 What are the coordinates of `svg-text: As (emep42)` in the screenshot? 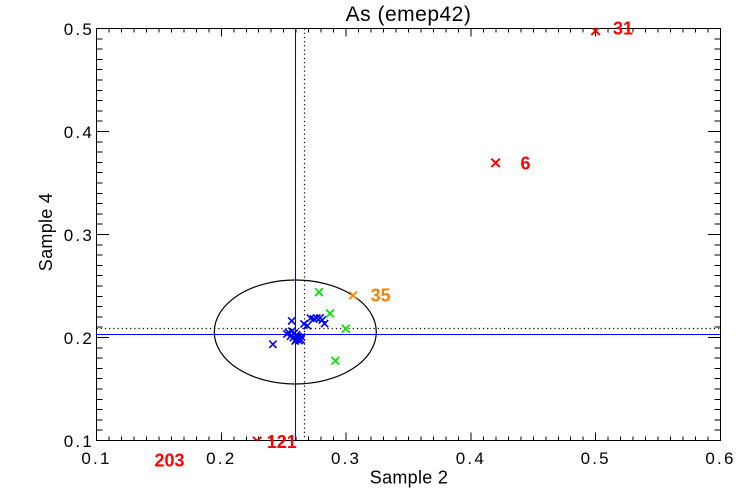 It's located at (409, 14).